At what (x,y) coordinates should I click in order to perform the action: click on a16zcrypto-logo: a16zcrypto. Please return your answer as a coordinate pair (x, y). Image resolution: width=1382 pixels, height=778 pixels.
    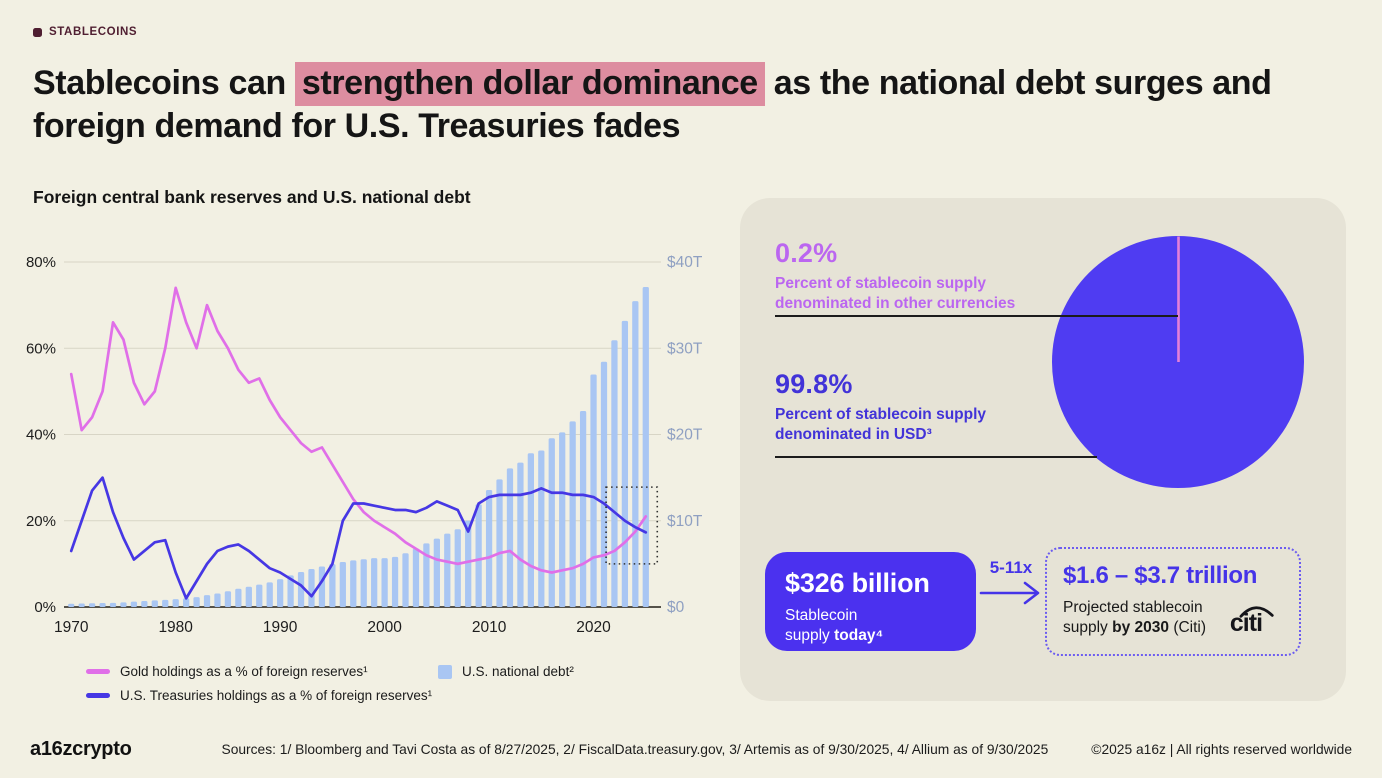
    Looking at the image, I should click on (81, 749).